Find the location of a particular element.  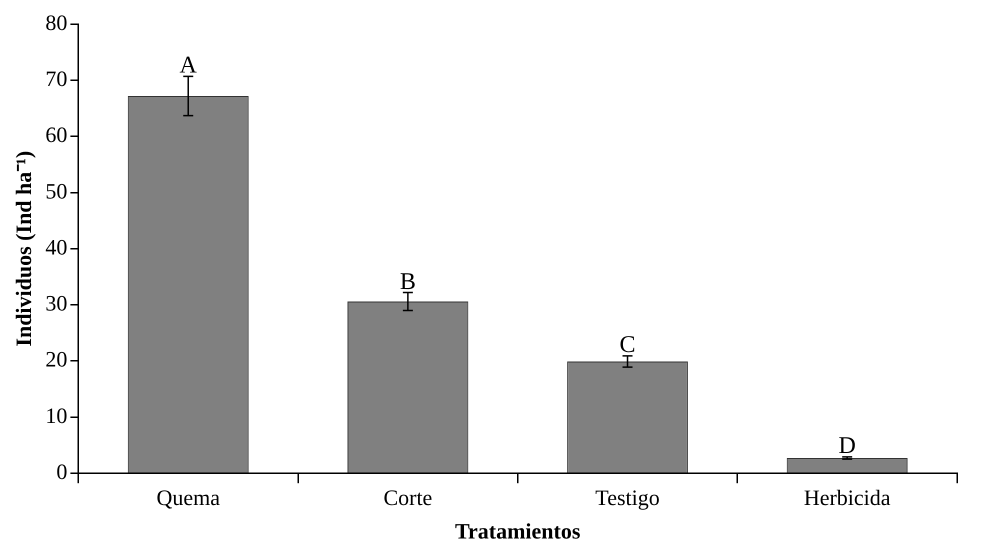

y-tick-label: 10 is located at coordinates (56, 415).